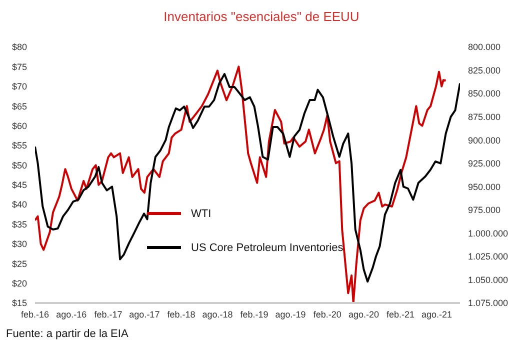 The width and height of the screenshot is (523, 345). Describe the element at coordinates (484, 163) in the screenshot. I see `y2-tick-label: 925.000` at that location.